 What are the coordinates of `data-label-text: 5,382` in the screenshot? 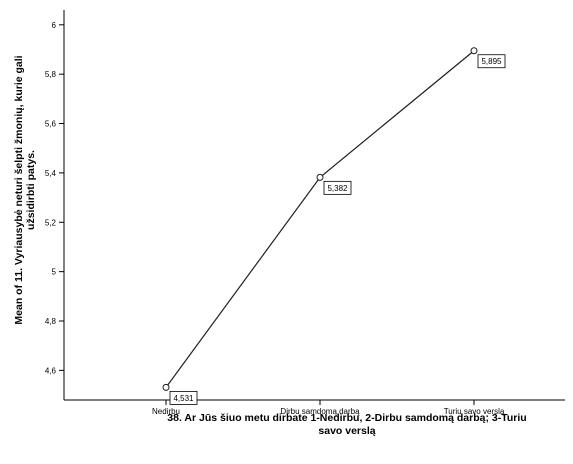 It's located at (337, 188).